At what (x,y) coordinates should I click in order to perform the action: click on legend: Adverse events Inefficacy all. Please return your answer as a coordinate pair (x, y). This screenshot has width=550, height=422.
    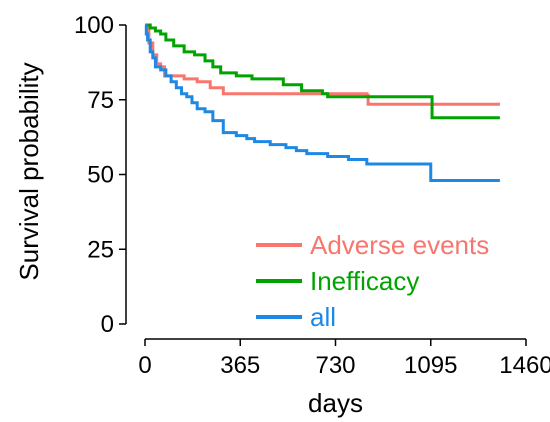
    Looking at the image, I should click on (372, 281).